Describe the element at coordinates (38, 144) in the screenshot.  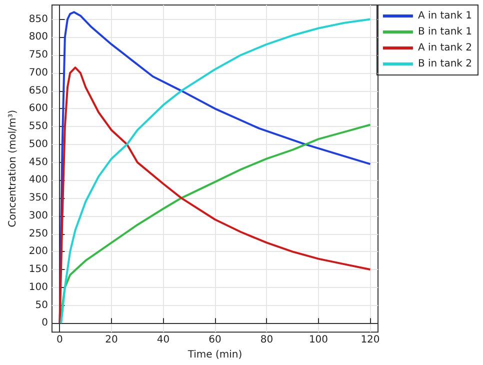
I see `y-tick-label: 500` at that location.